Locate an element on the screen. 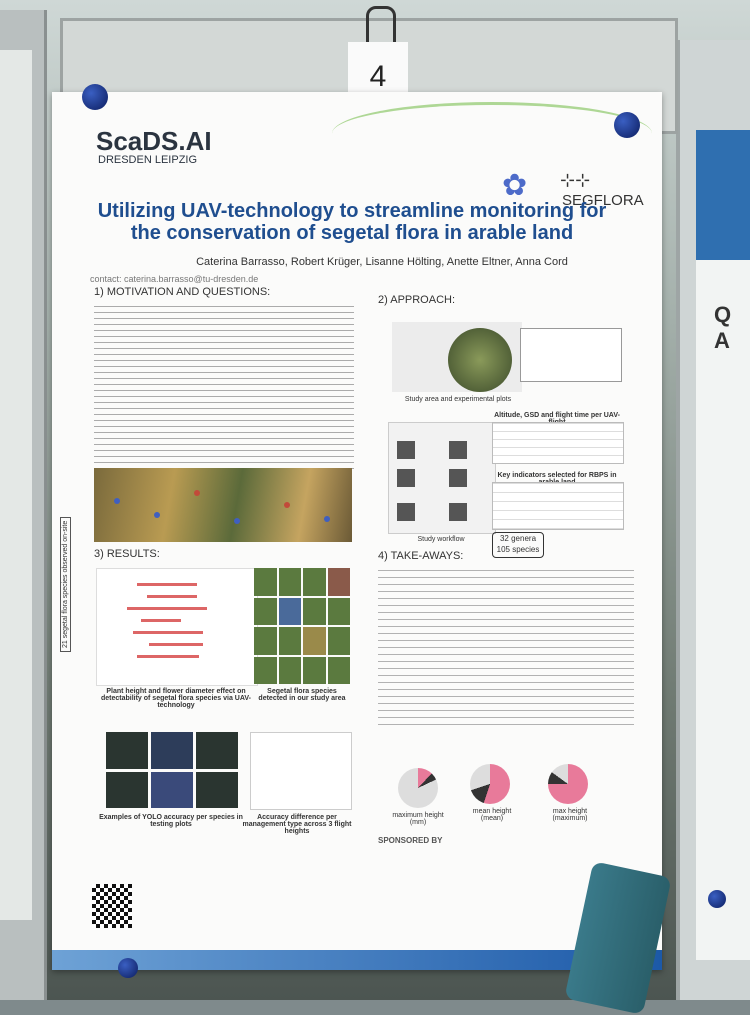 The height and width of the screenshot is (1015, 750). study-workflow-diagram is located at coordinates (442, 478).